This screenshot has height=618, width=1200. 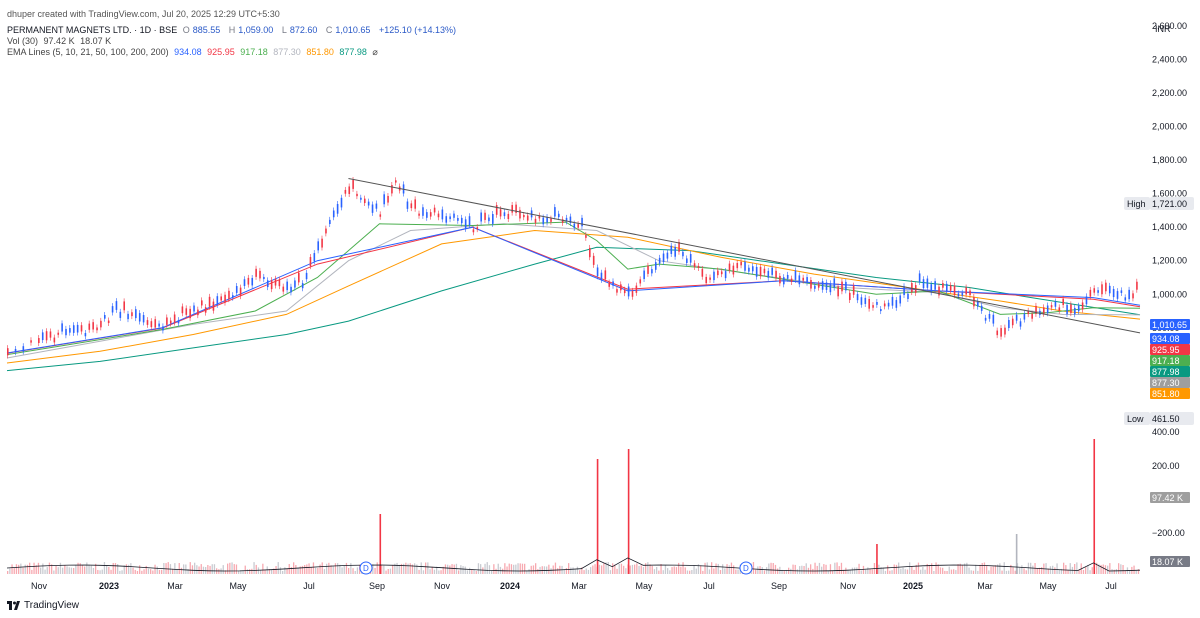 What do you see at coordinates (1166, 466) in the screenshot?
I see `volume-axis-tick: 200.00` at bounding box center [1166, 466].